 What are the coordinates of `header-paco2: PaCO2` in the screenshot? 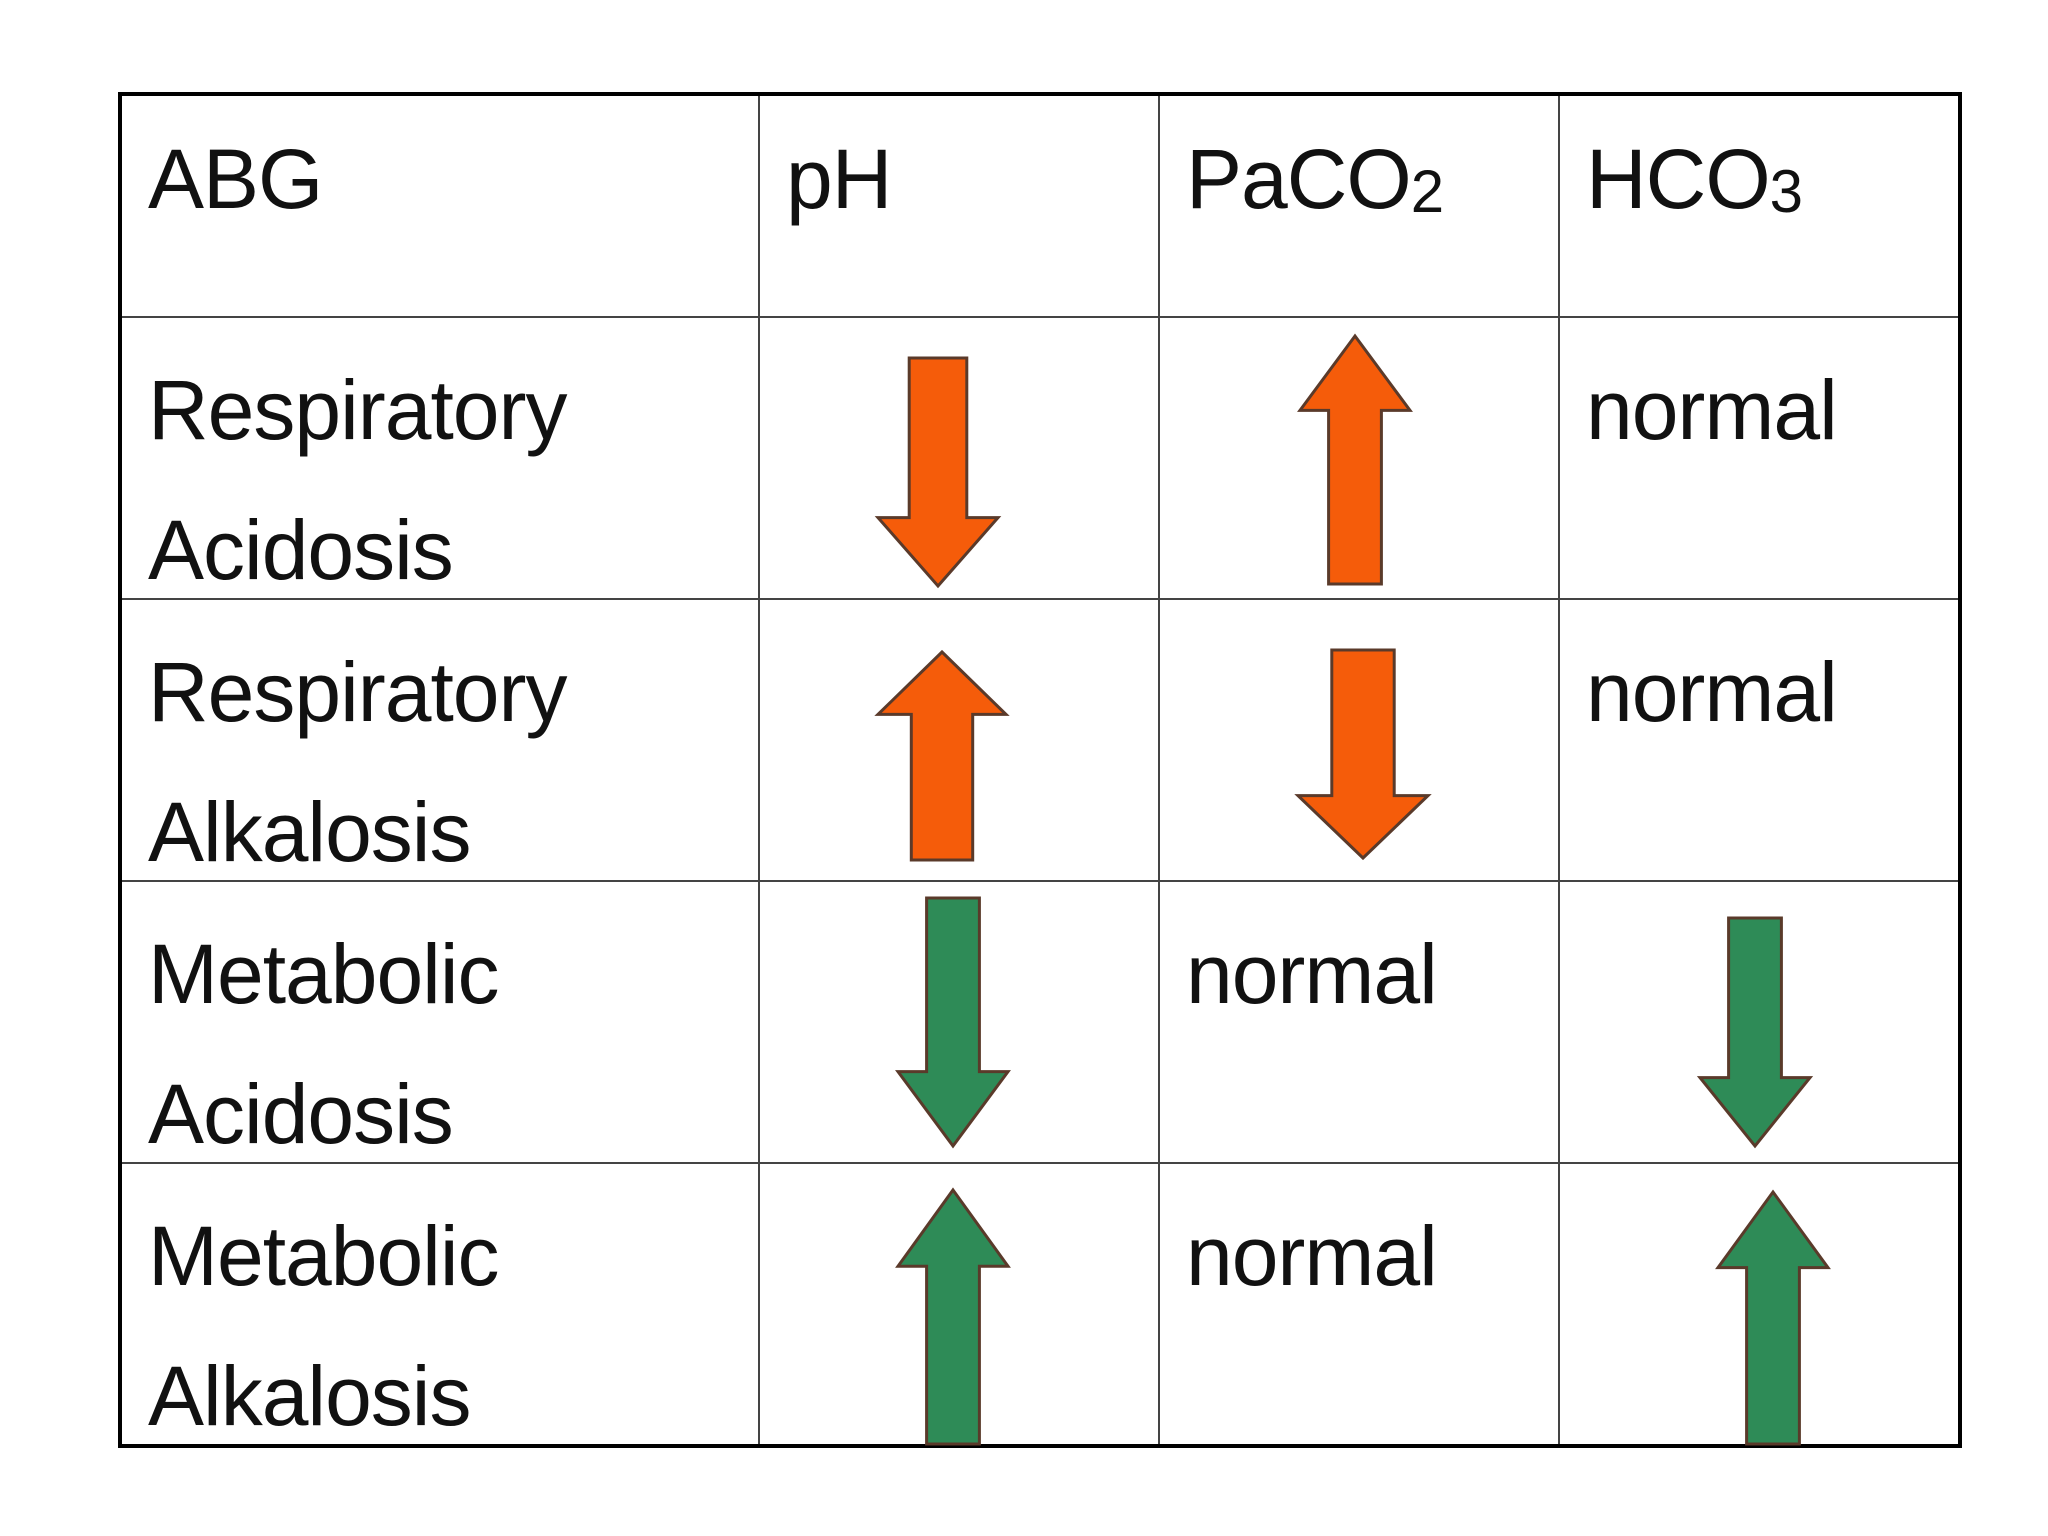 It's located at (1315, 183).